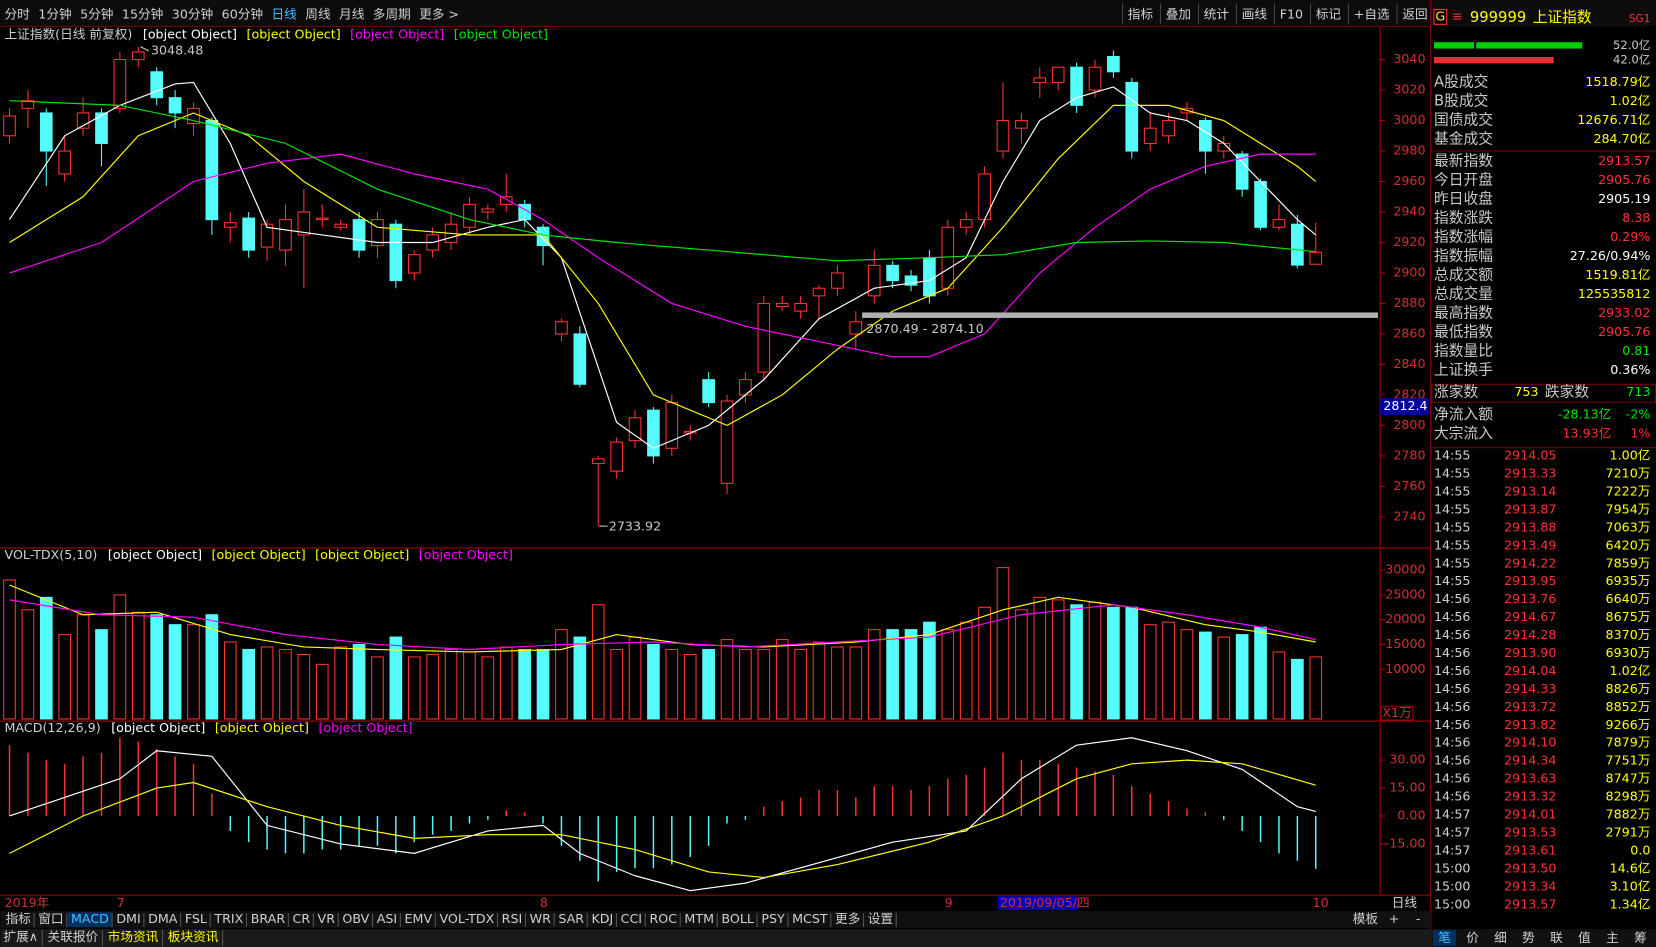  Describe the element at coordinates (1457, 15) in the screenshot. I see `menu-icon: ≡` at that location.